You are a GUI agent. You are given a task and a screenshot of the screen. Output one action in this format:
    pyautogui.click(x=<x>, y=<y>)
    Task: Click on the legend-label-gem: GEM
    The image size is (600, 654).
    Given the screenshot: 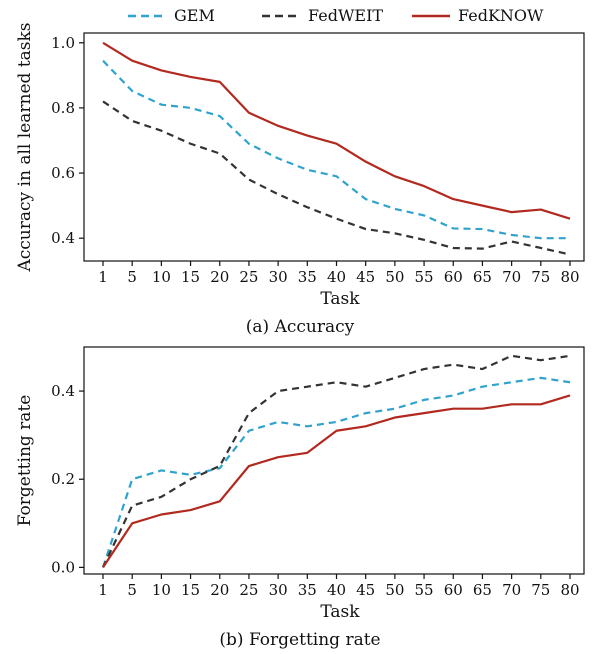 What is the action you would take?
    pyautogui.click(x=194, y=15)
    